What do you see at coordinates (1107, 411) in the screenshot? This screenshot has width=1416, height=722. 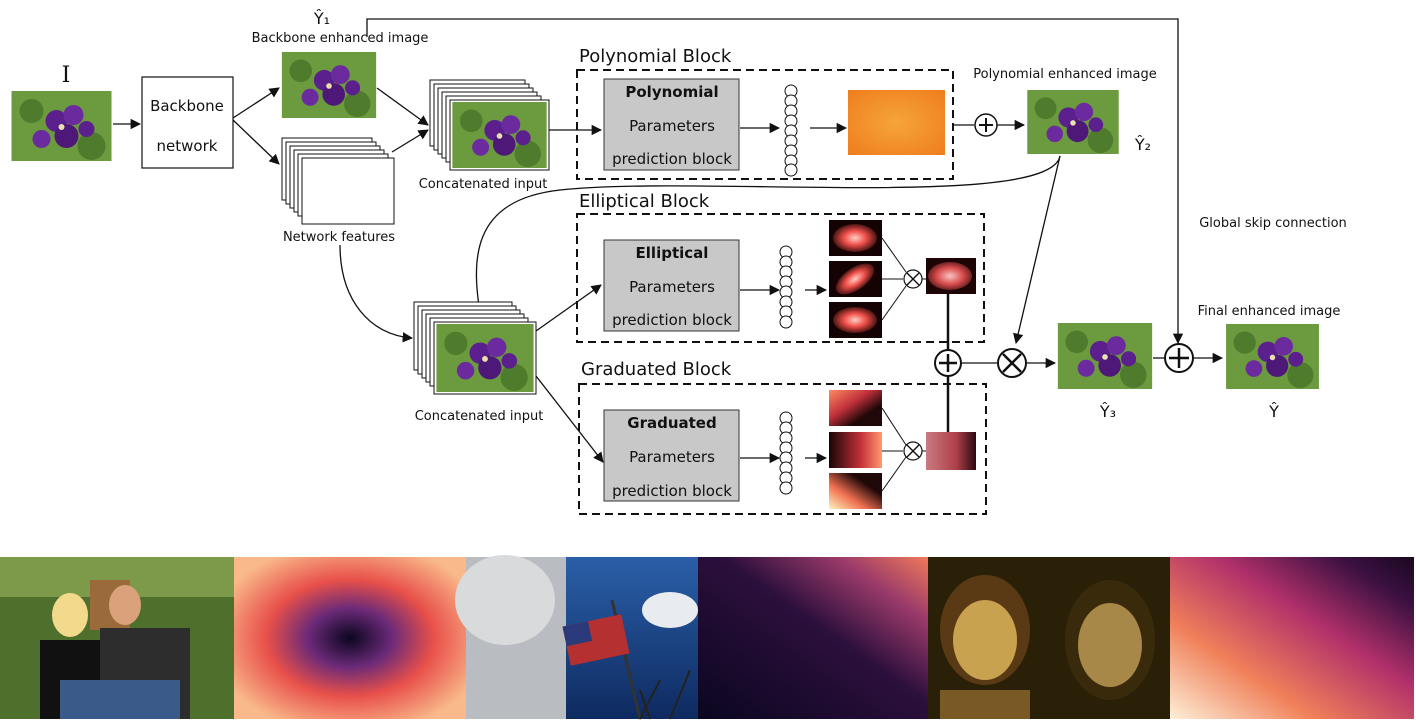 I see `y3-symbol: Ŷ₃` at bounding box center [1107, 411].